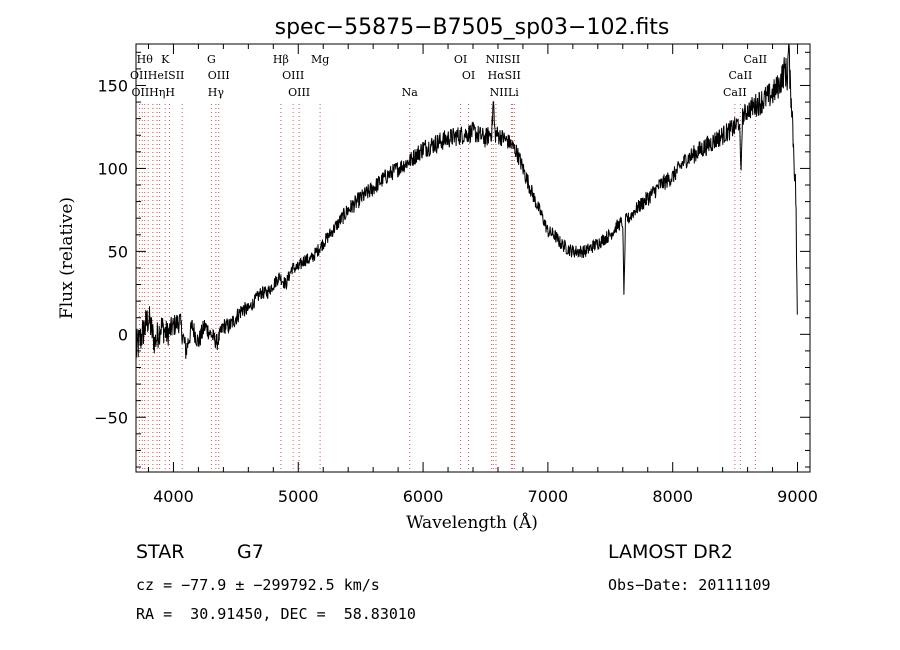 This screenshot has height=650, width=900. I want to click on x-tick-label: 8000, so click(672, 496).